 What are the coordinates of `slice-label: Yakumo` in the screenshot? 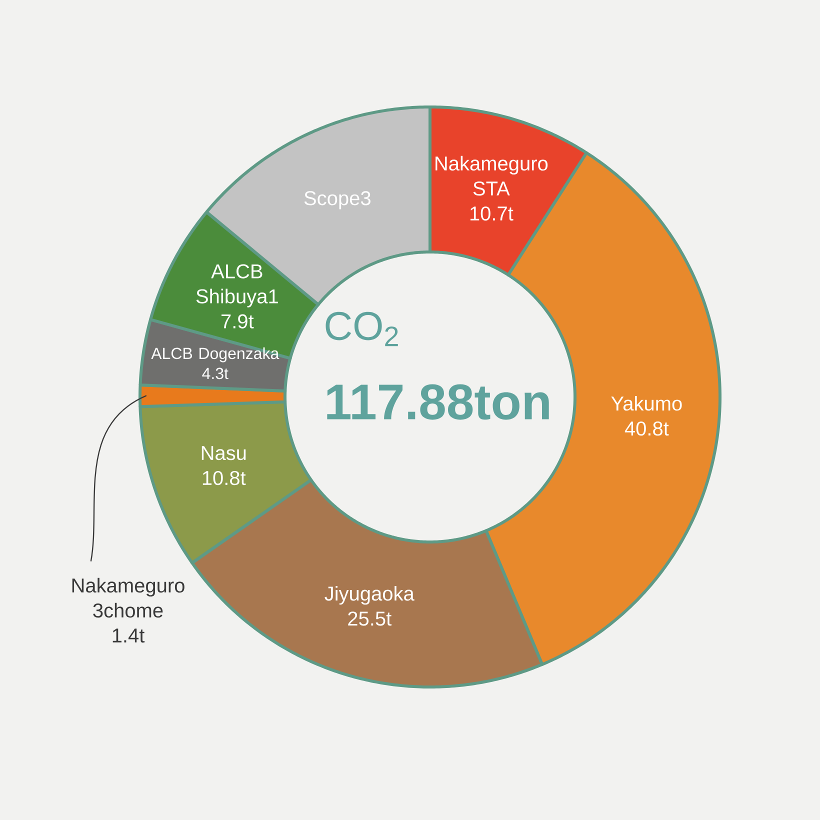 It's located at (646, 403).